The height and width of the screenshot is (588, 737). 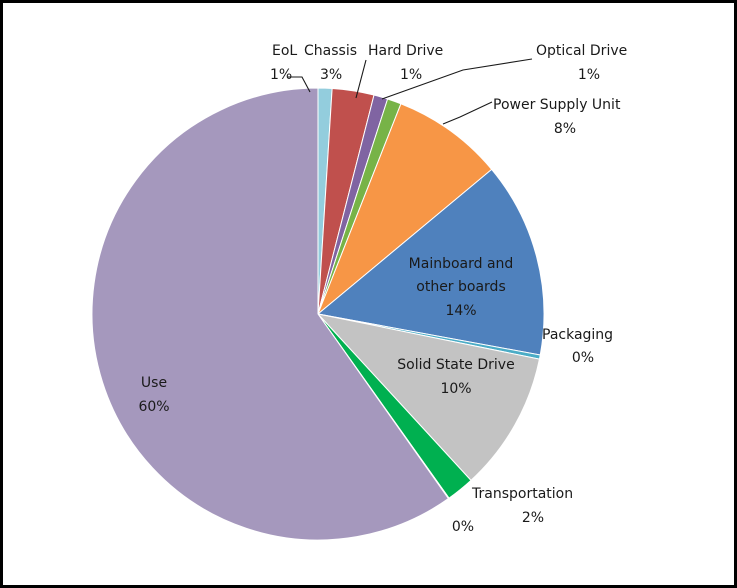 What do you see at coordinates (461, 264) in the screenshot?
I see `label-mainboard-line1: Mainboard and` at bounding box center [461, 264].